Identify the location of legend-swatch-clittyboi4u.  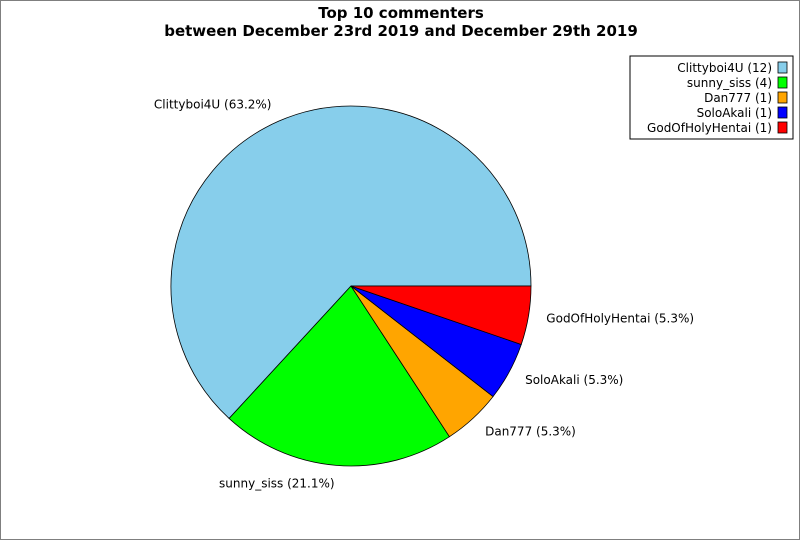
(782, 67).